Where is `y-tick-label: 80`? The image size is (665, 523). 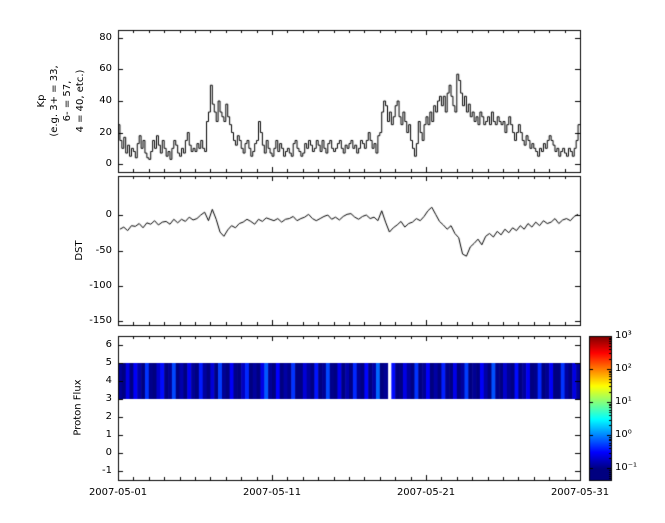
y-tick-label: 80 is located at coordinates (105, 37).